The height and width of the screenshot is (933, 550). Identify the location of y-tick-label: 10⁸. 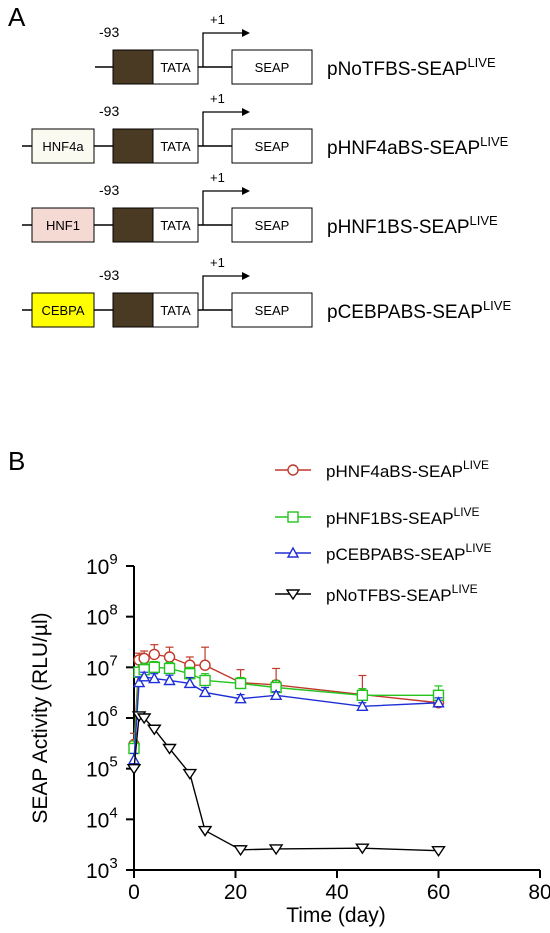
(102, 616).